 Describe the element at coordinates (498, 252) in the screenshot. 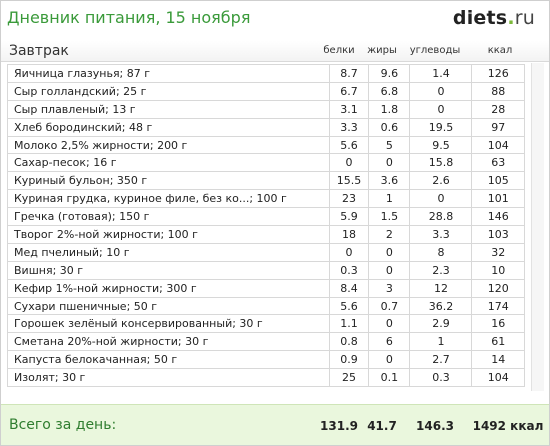

I see `food-kcal: 32` at that location.